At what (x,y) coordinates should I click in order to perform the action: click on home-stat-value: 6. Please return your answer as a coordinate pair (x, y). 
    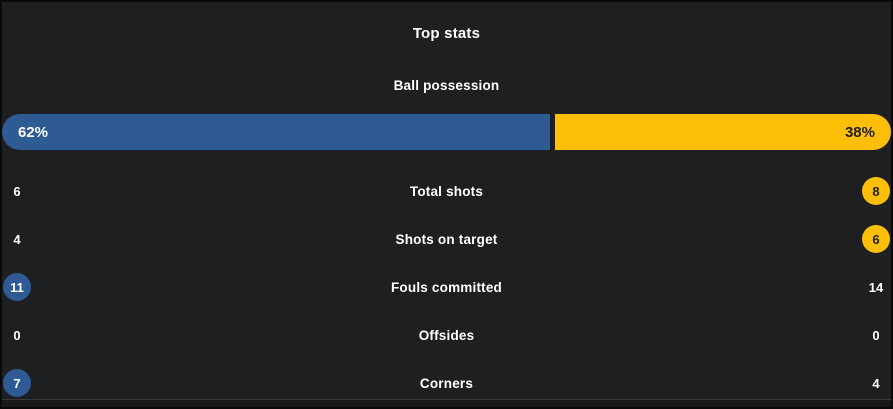
    Looking at the image, I should click on (17, 191).